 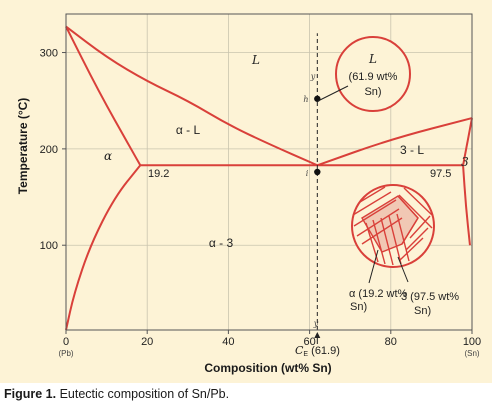 I want to click on region-label-liquid: L, so click(x=255, y=60).